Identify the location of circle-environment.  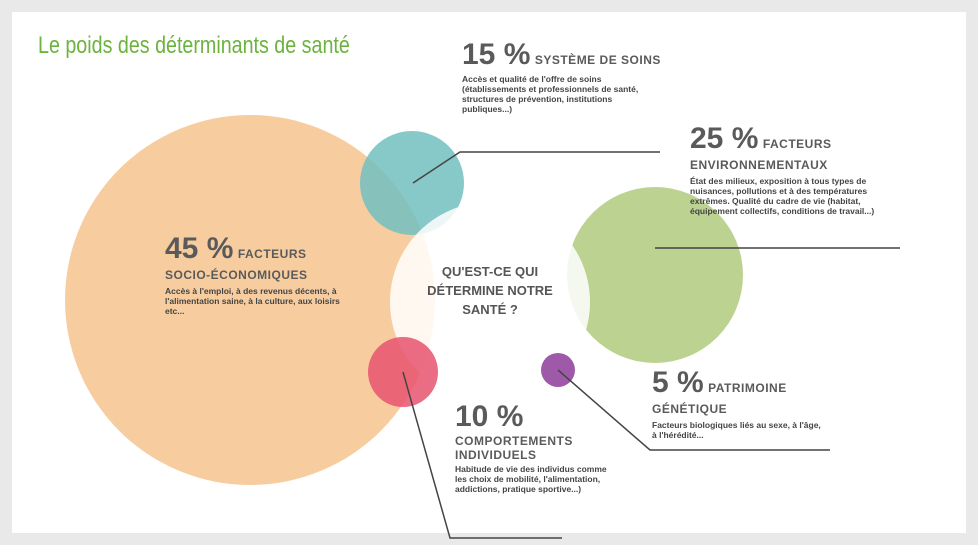
(655, 275).